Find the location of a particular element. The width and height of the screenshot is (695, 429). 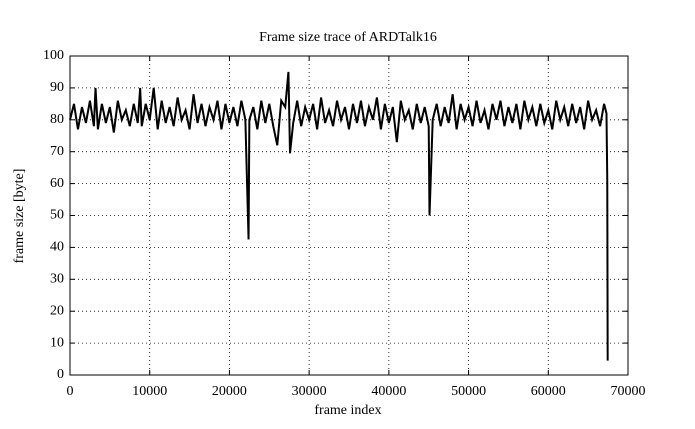

x-tick-label: 20000 is located at coordinates (229, 391).